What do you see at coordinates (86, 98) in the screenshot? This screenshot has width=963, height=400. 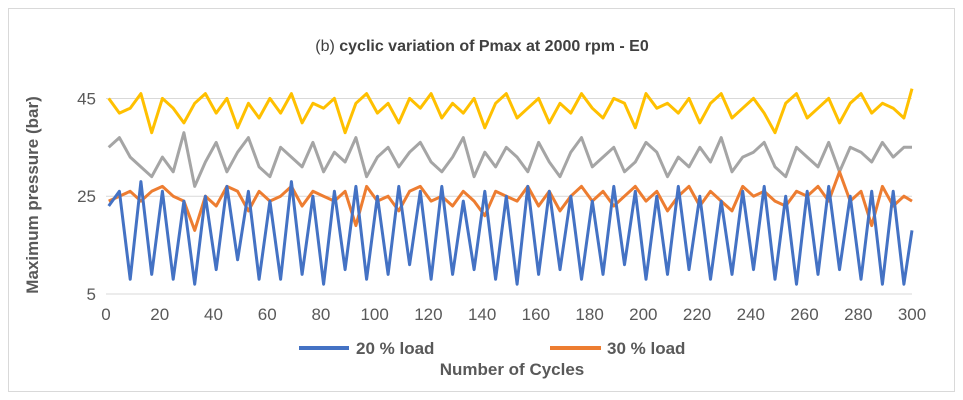 I see `y-tick-label-2: 45` at bounding box center [86, 98].